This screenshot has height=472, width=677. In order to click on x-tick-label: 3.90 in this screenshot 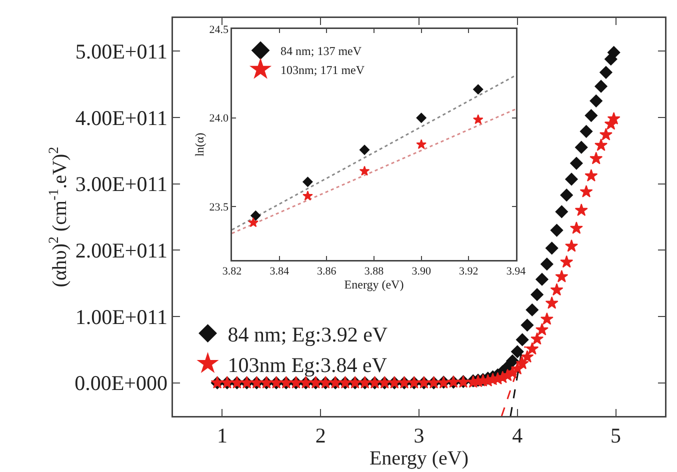, I will do `click(422, 272)`.